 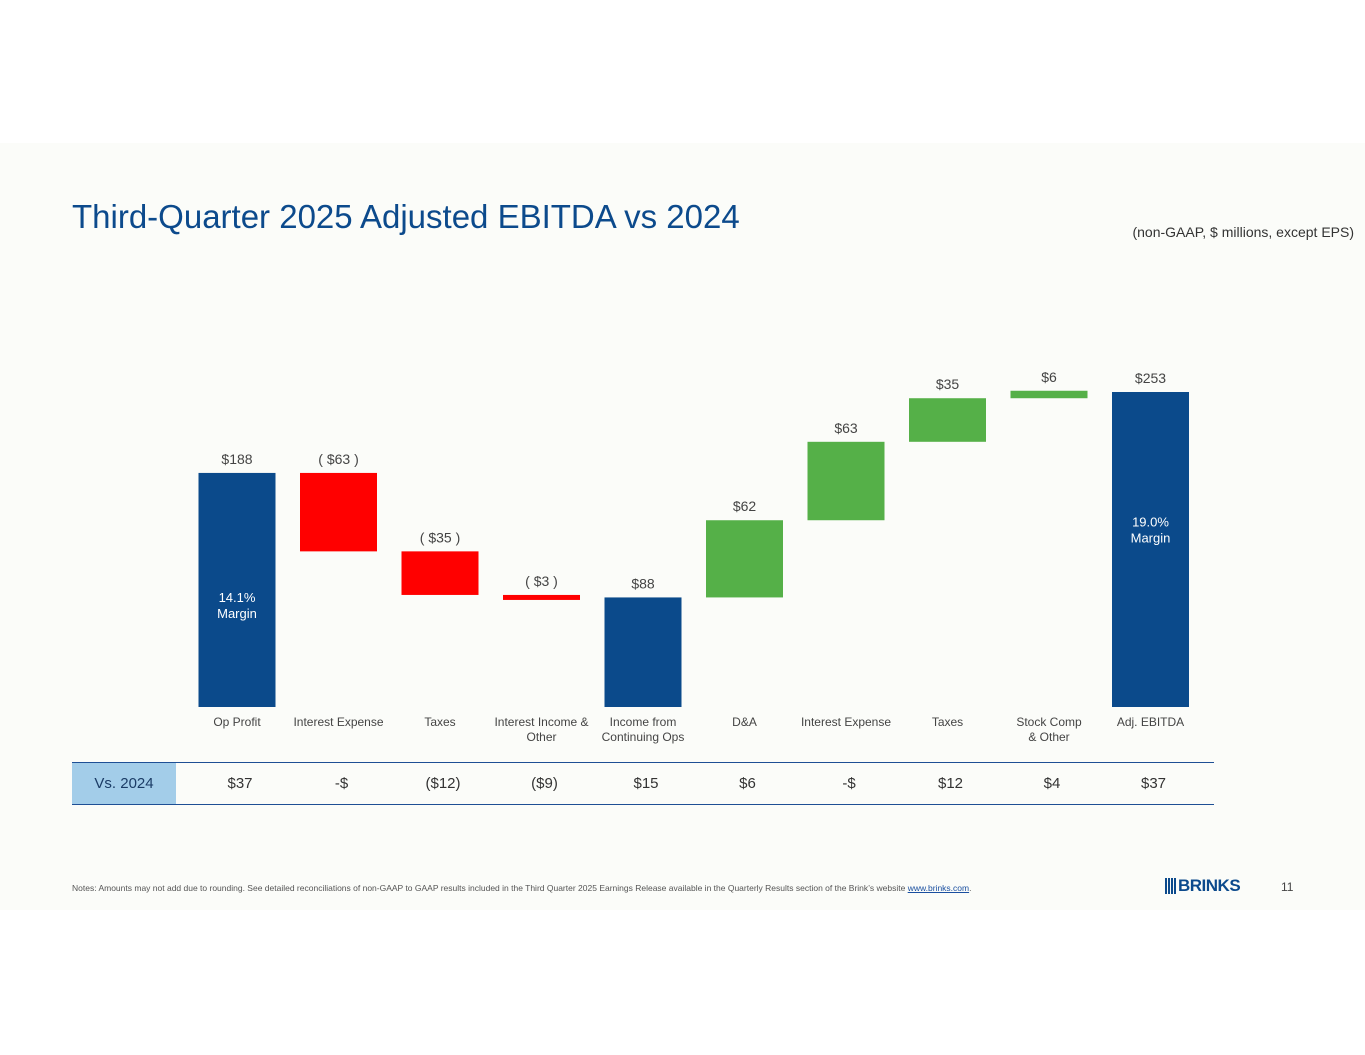 I want to click on margin-label-1: 14.1%, so click(x=237, y=597).